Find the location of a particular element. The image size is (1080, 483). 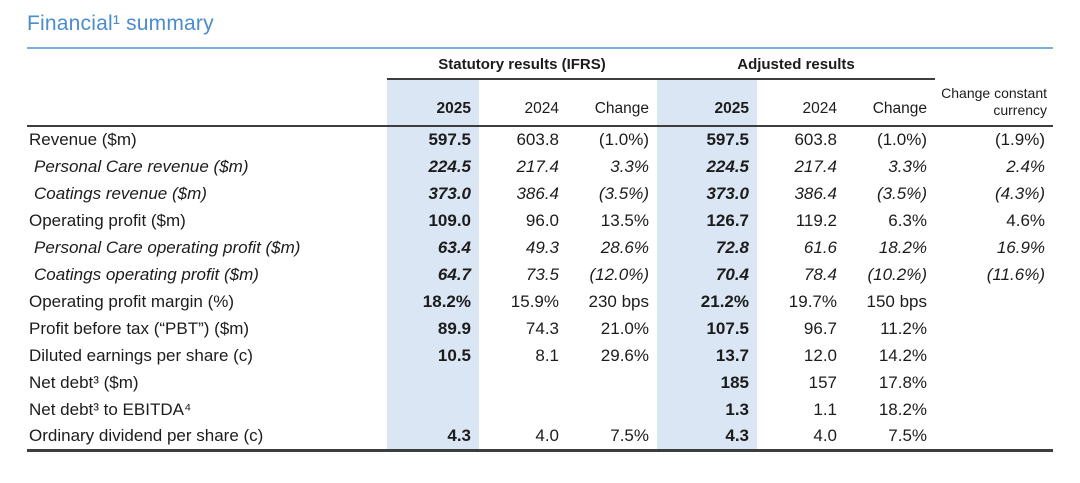

group-header-spacer-right is located at coordinates (994, 63).